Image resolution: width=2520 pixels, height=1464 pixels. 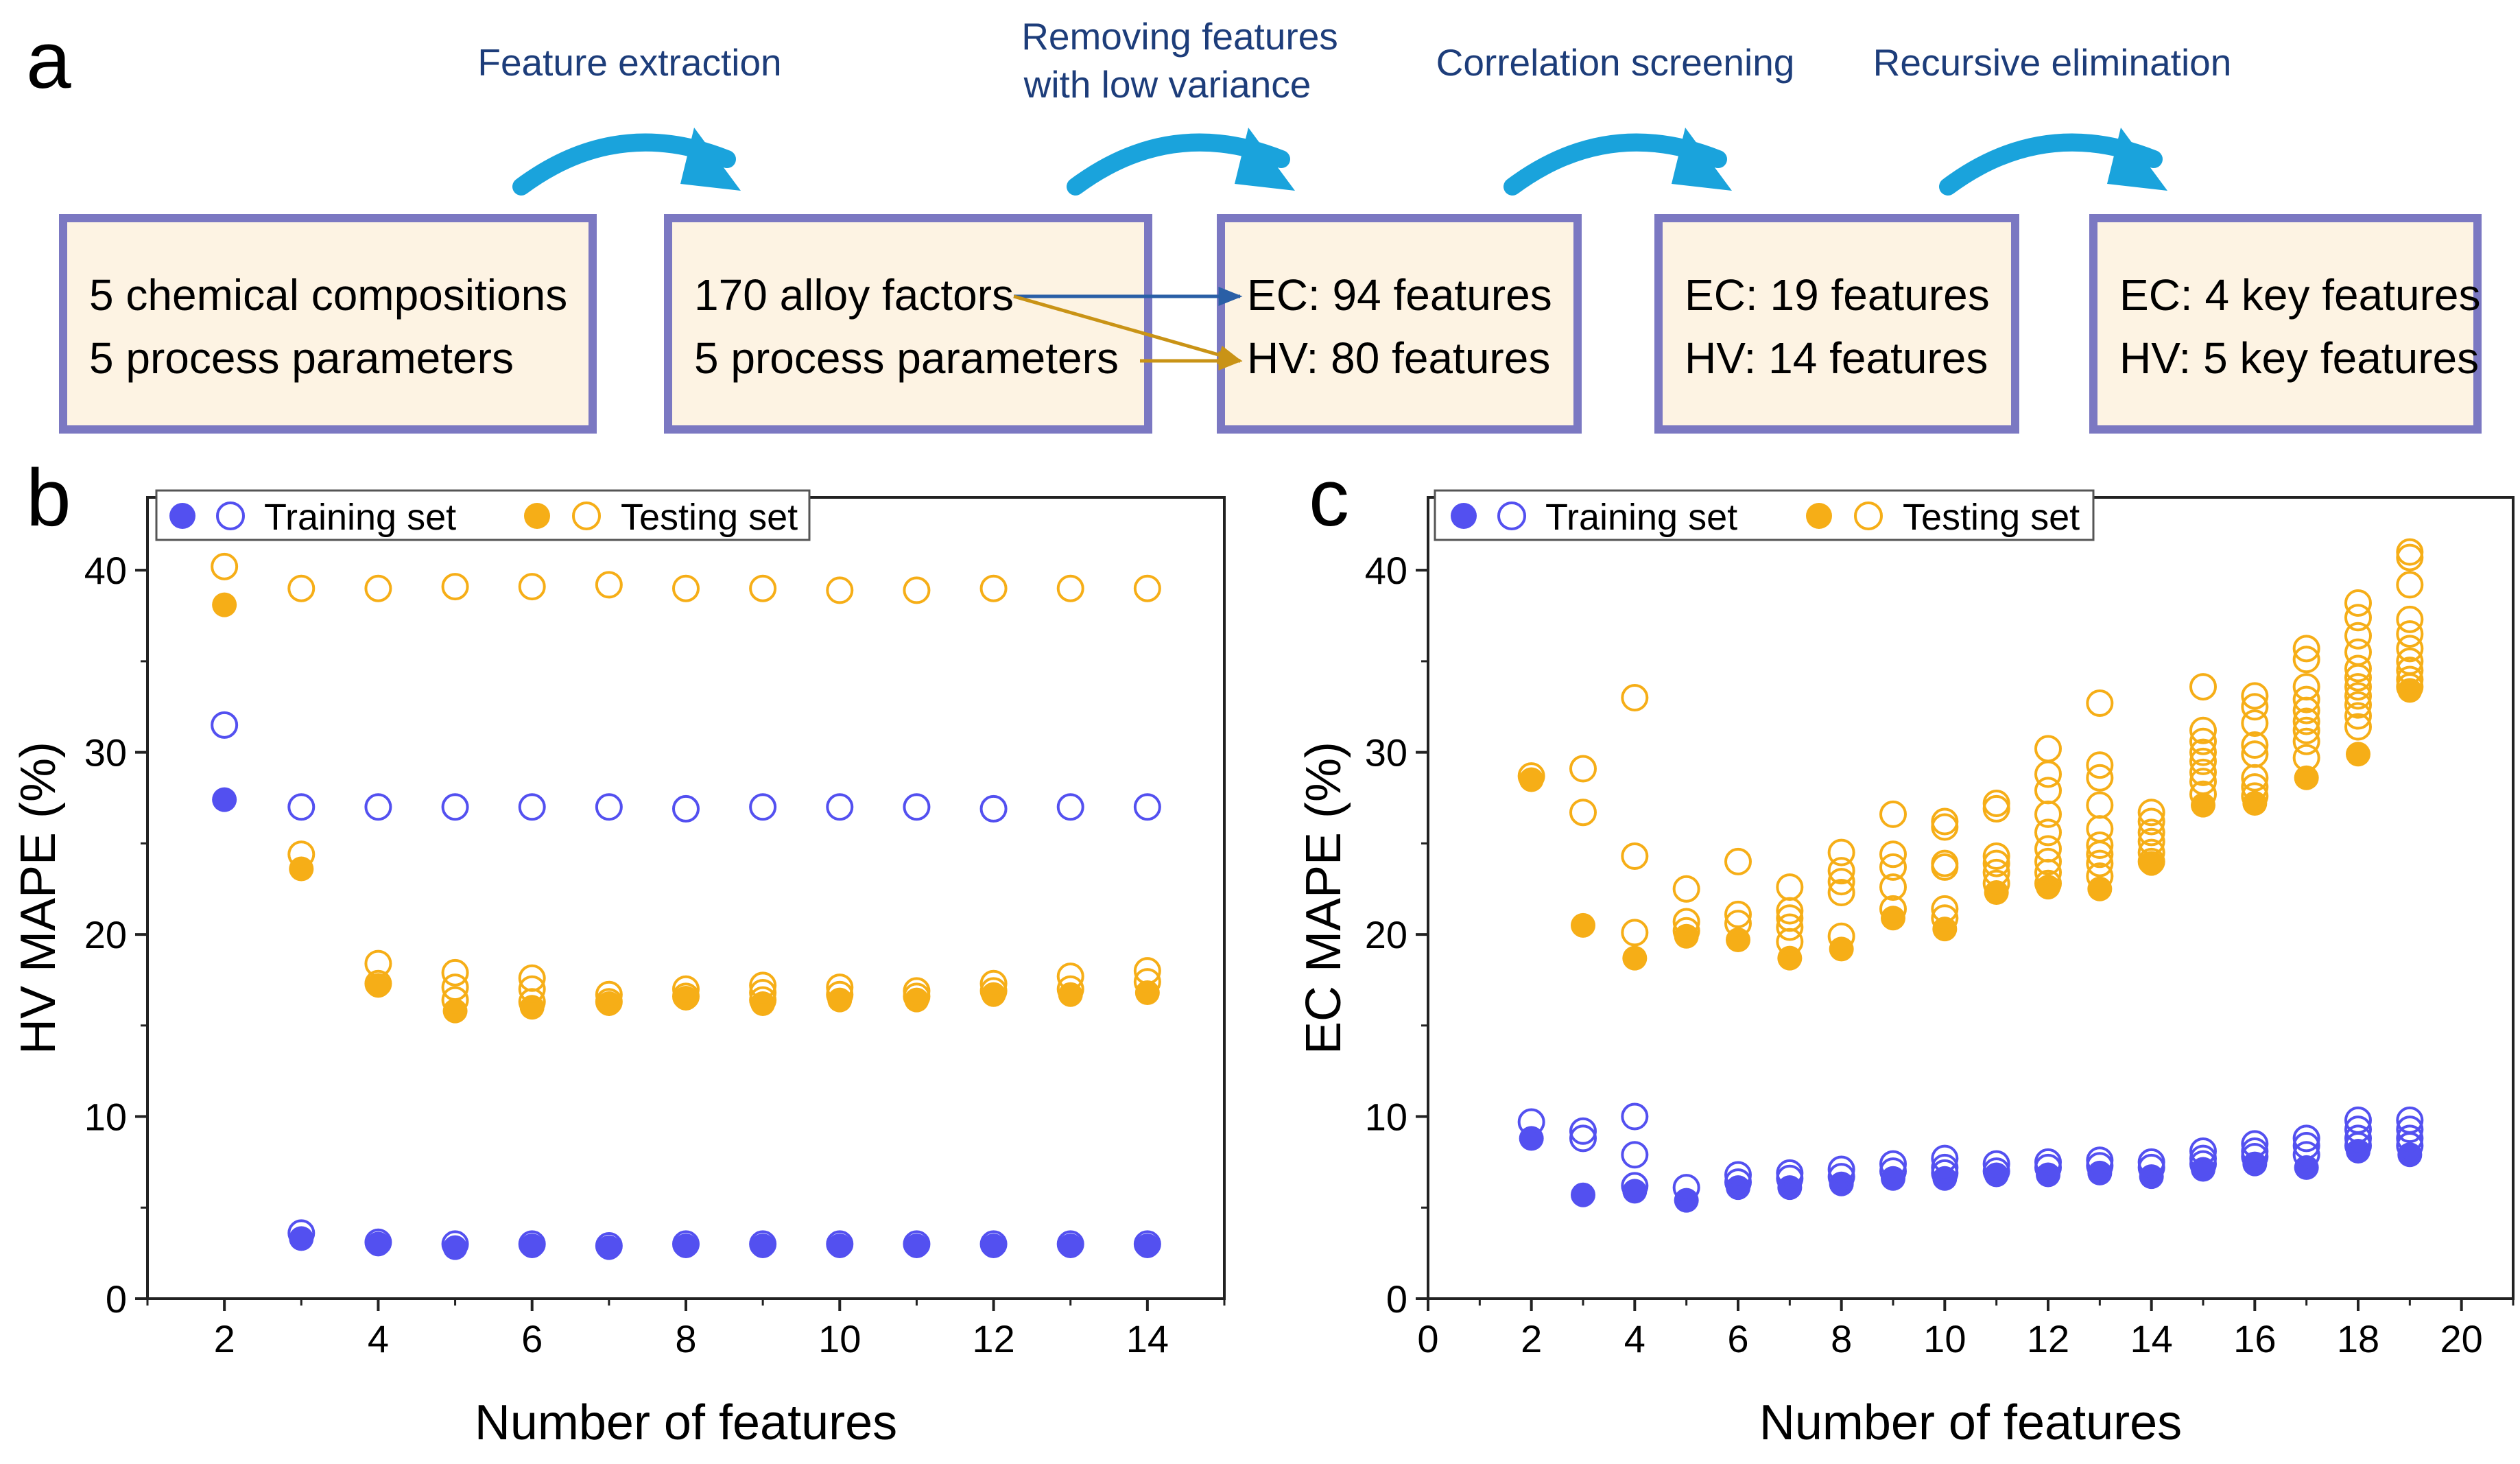 I want to click on box-correlation-line2: HV: 14 features, so click(x=1836, y=358).